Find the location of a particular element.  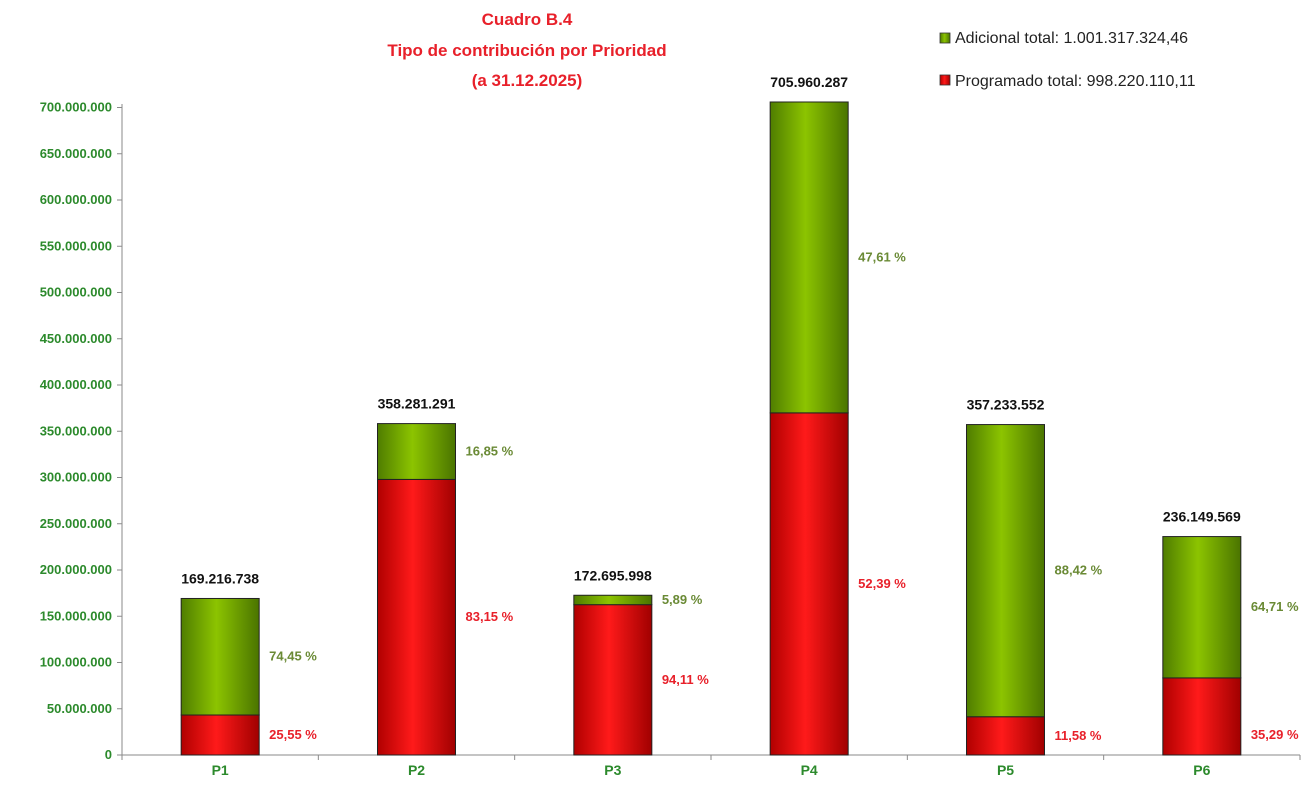

title-line-3: (a 31.12.2025) is located at coordinates (527, 80).